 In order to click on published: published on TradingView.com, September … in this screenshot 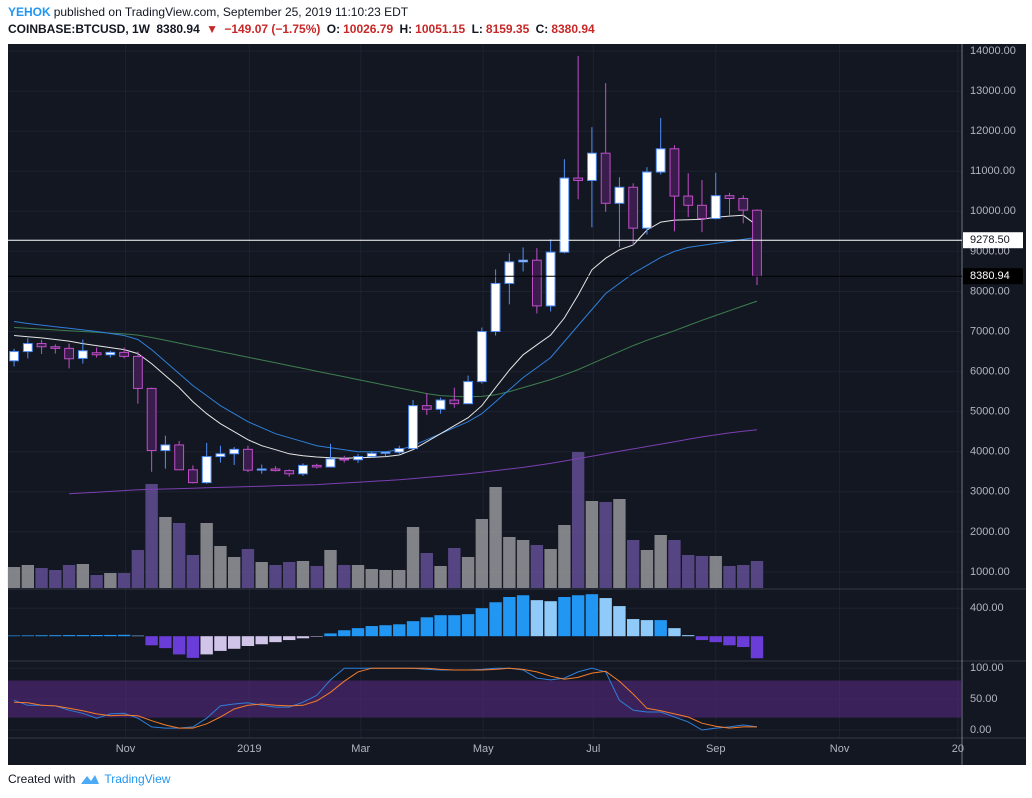, I will do `click(231, 12)`.